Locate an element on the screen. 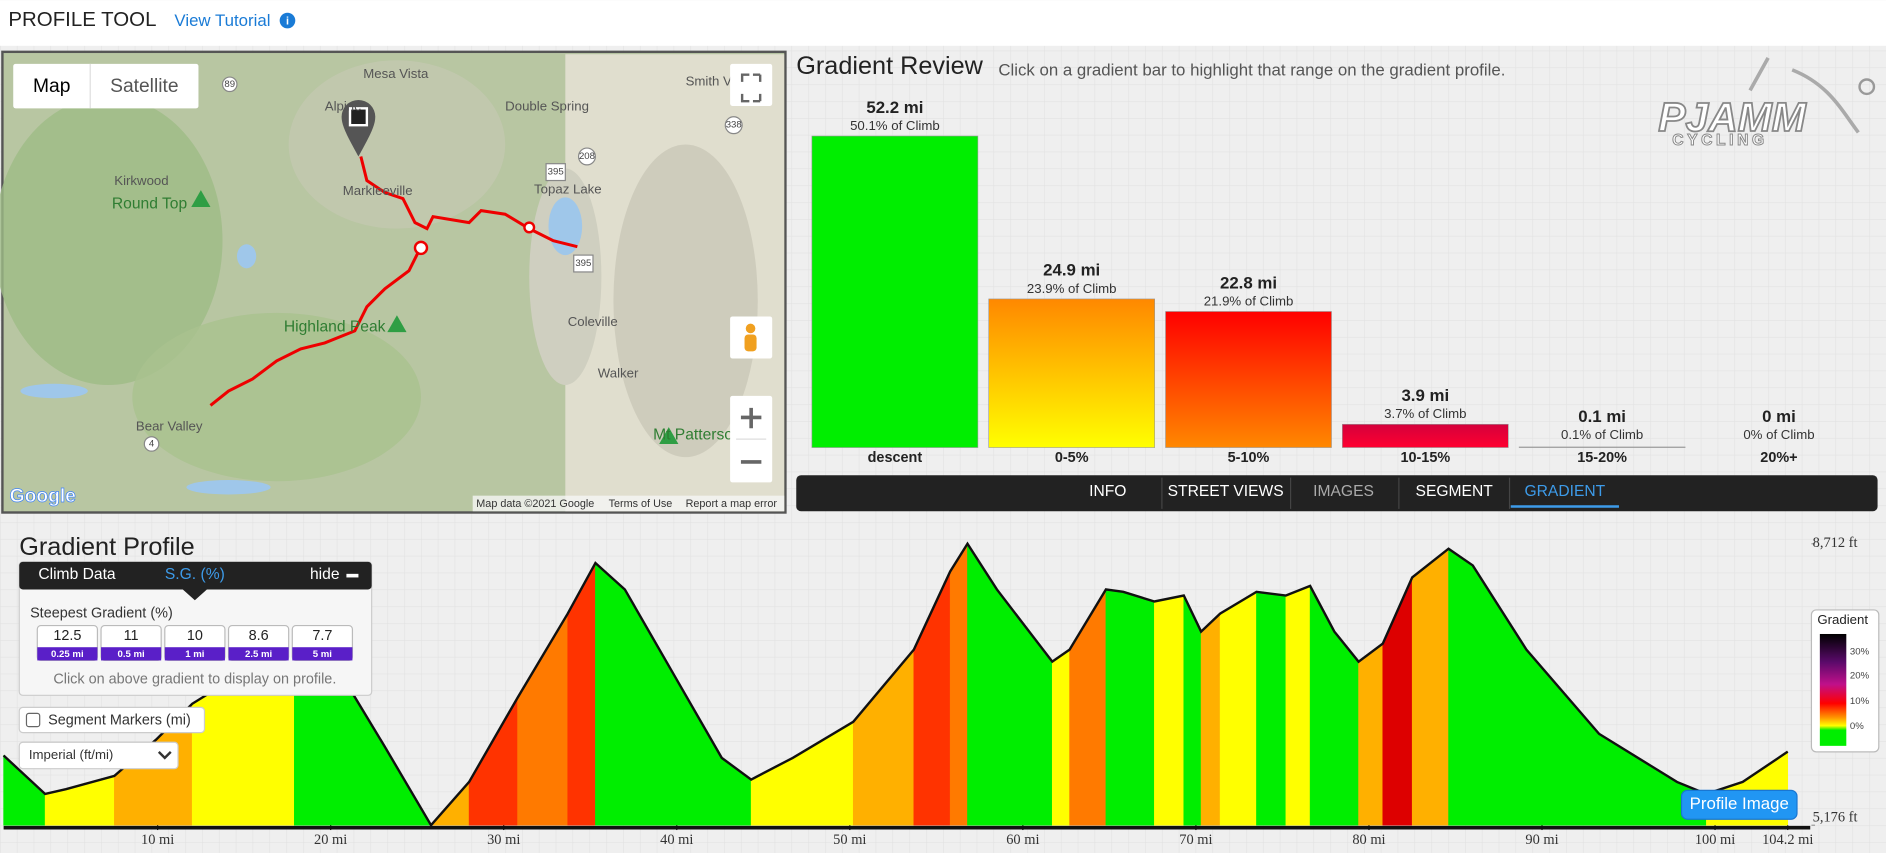 The width and height of the screenshot is (1886, 853). legend-tick: 20% is located at coordinates (1860, 676).